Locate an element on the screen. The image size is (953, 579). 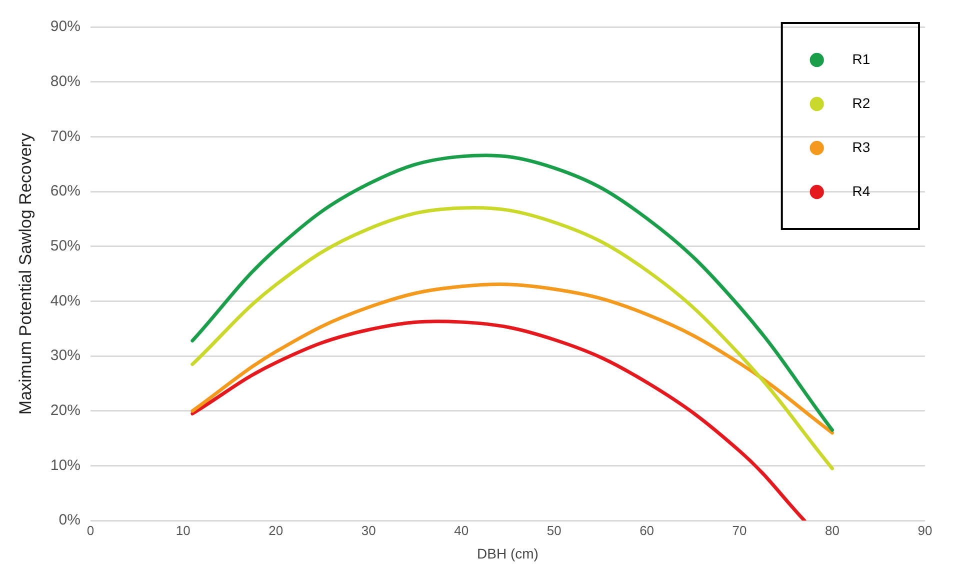
x-tick-label: 40 is located at coordinates (461, 530).